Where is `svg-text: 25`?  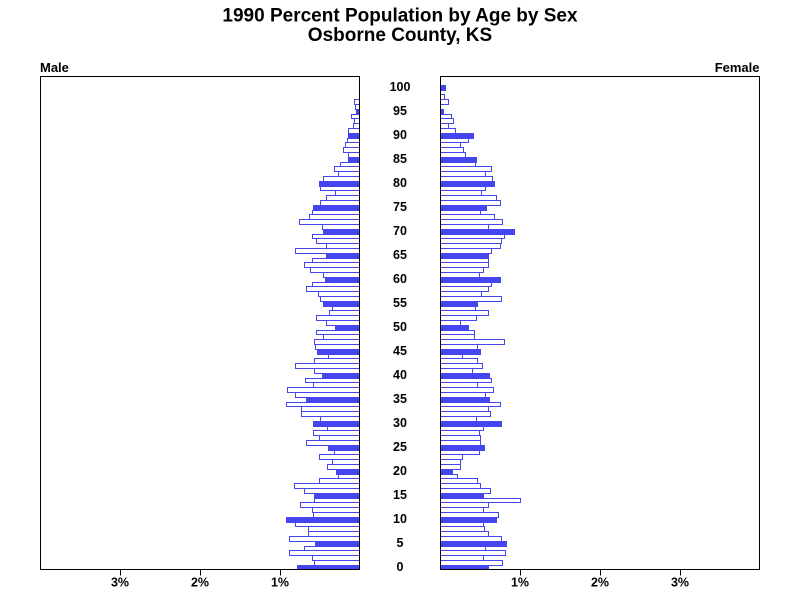
svg-text: 25 is located at coordinates (400, 447).